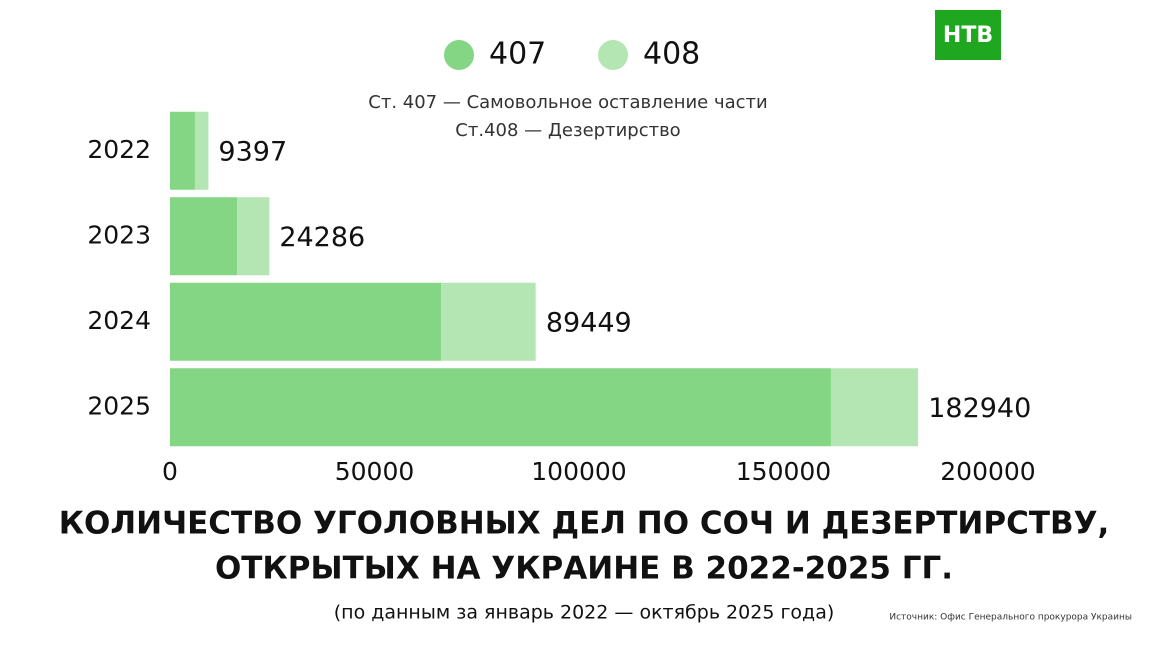  What do you see at coordinates (987, 471) in the screenshot?
I see `x-tick-label: 200000` at bounding box center [987, 471].